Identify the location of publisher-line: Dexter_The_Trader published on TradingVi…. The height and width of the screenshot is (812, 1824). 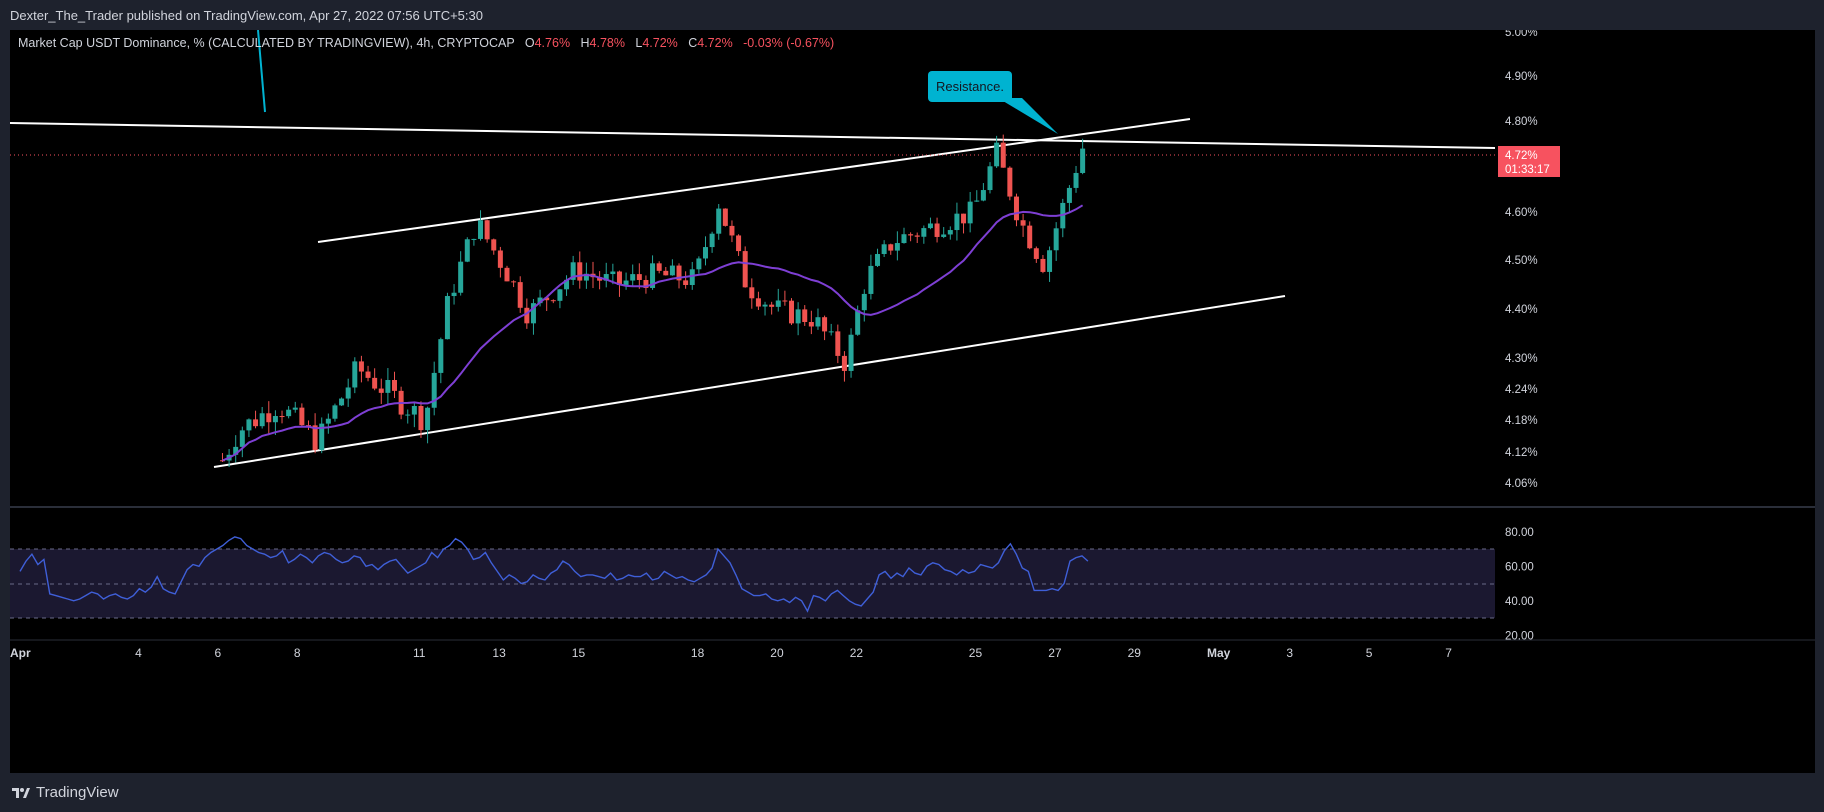
(246, 15).